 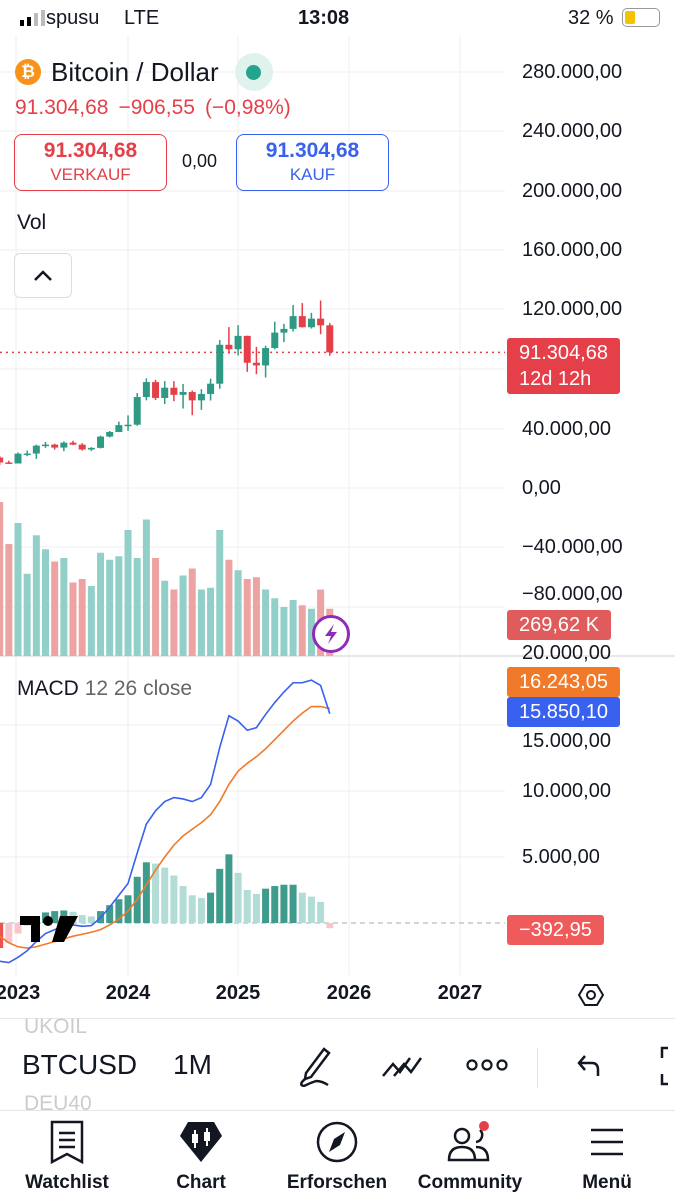 What do you see at coordinates (90, 162) in the screenshot?
I see `sell-button: 91.304,68 VERKAUF` at bounding box center [90, 162].